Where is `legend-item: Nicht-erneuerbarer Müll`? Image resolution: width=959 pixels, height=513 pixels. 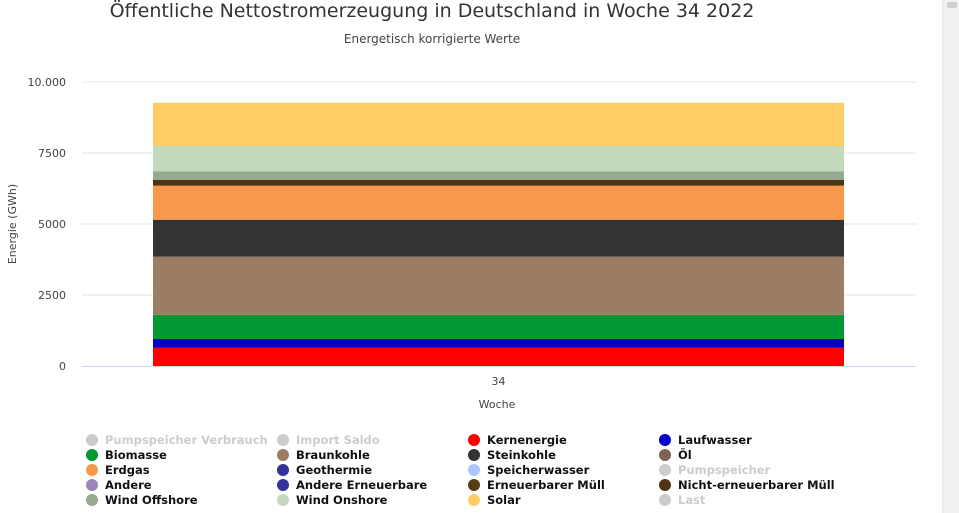
legend-item: Nicht-erneuerbarer Müll is located at coordinates (754, 484).